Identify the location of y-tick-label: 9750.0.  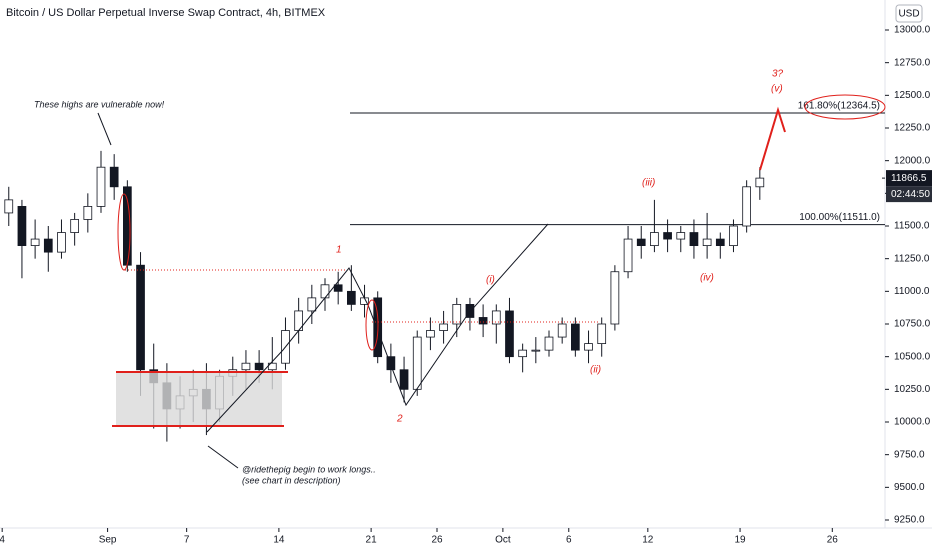
(909, 454).